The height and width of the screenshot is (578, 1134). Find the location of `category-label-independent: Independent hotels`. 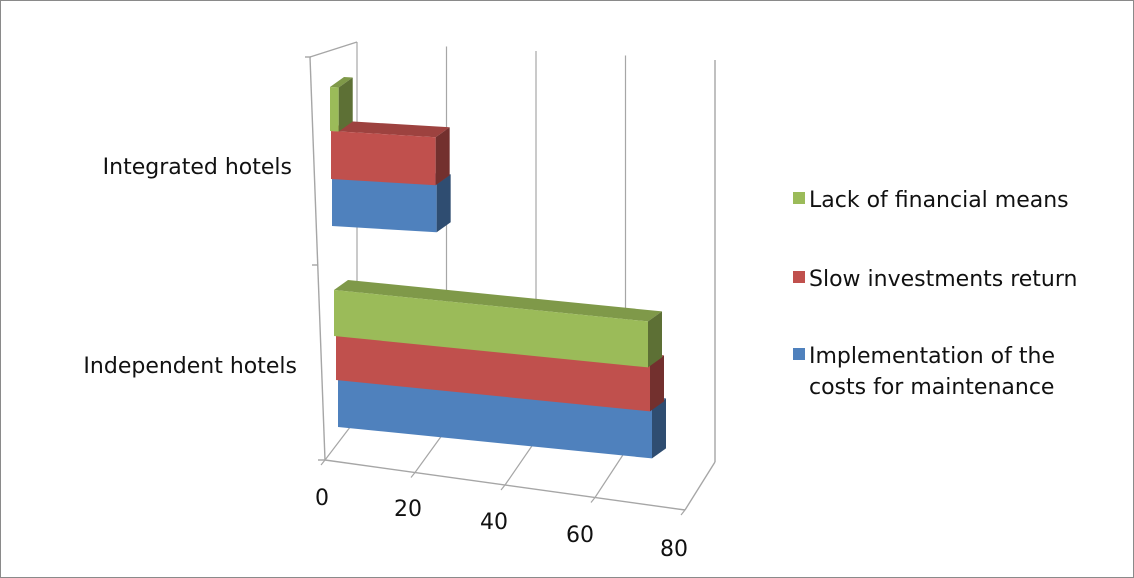

category-label-independent: Independent hotels is located at coordinates (190, 366).